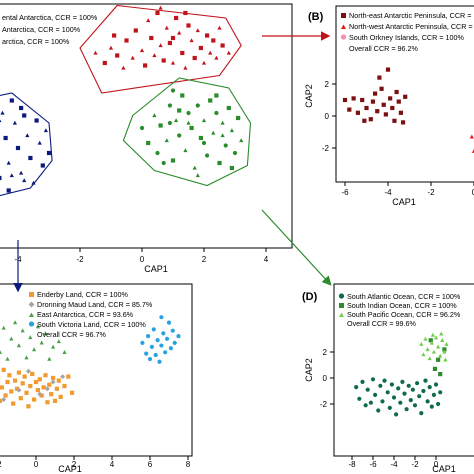  I want to click on panel-c-x-ticks: -2 0 2 4 6 8, so click(95, 462).